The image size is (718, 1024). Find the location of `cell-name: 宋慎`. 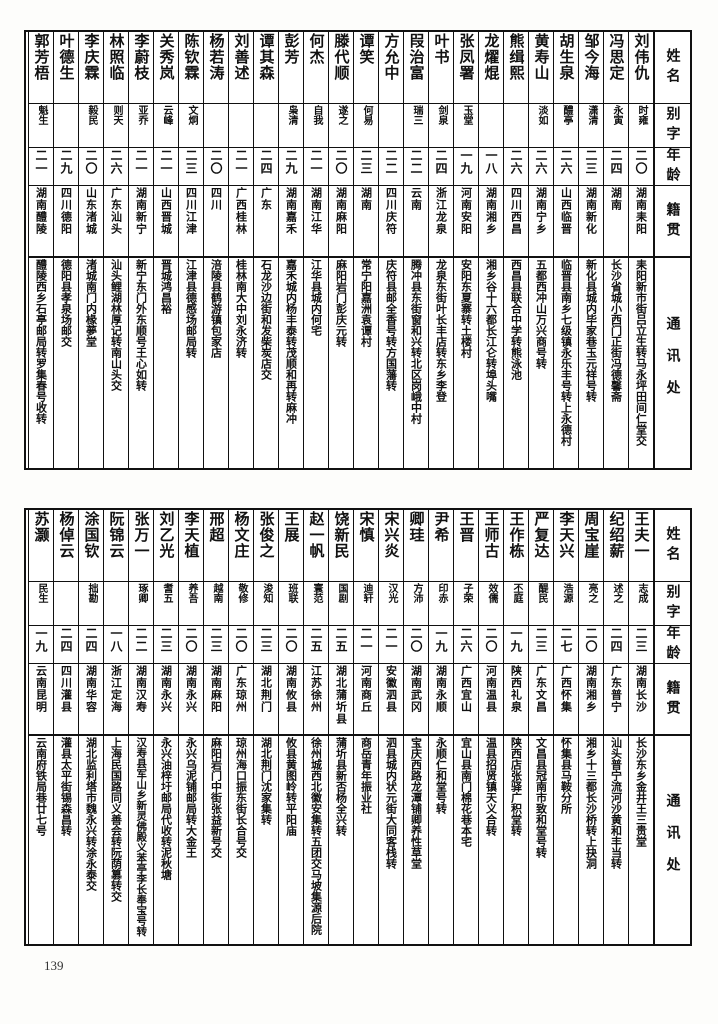

cell-name: 宋慎 is located at coordinates (366, 546).